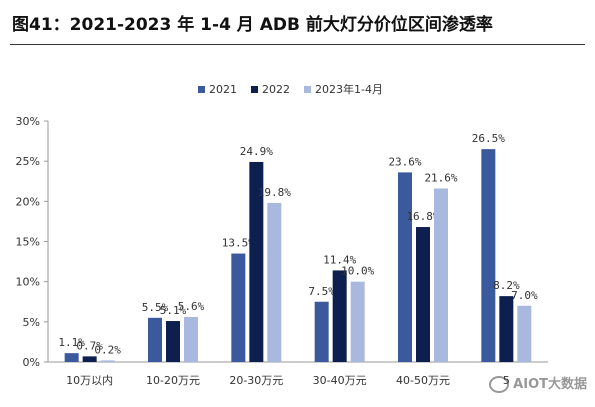  I want to click on x-tick-label: 10-20万元, so click(173, 380).